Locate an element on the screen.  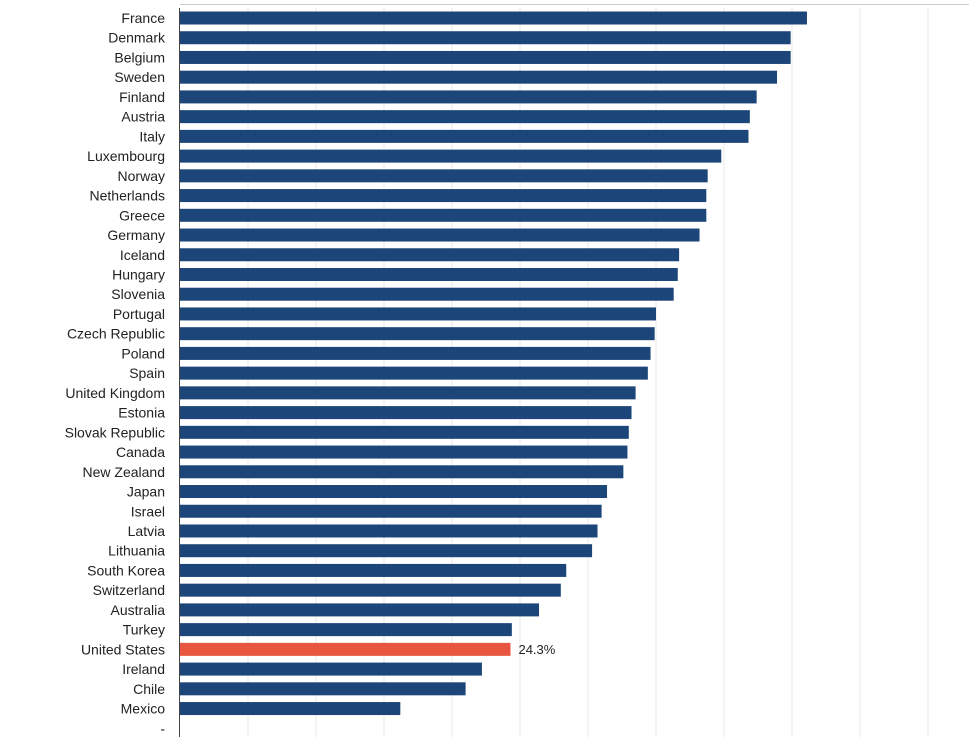
category-label: Australia is located at coordinates (138, 610).